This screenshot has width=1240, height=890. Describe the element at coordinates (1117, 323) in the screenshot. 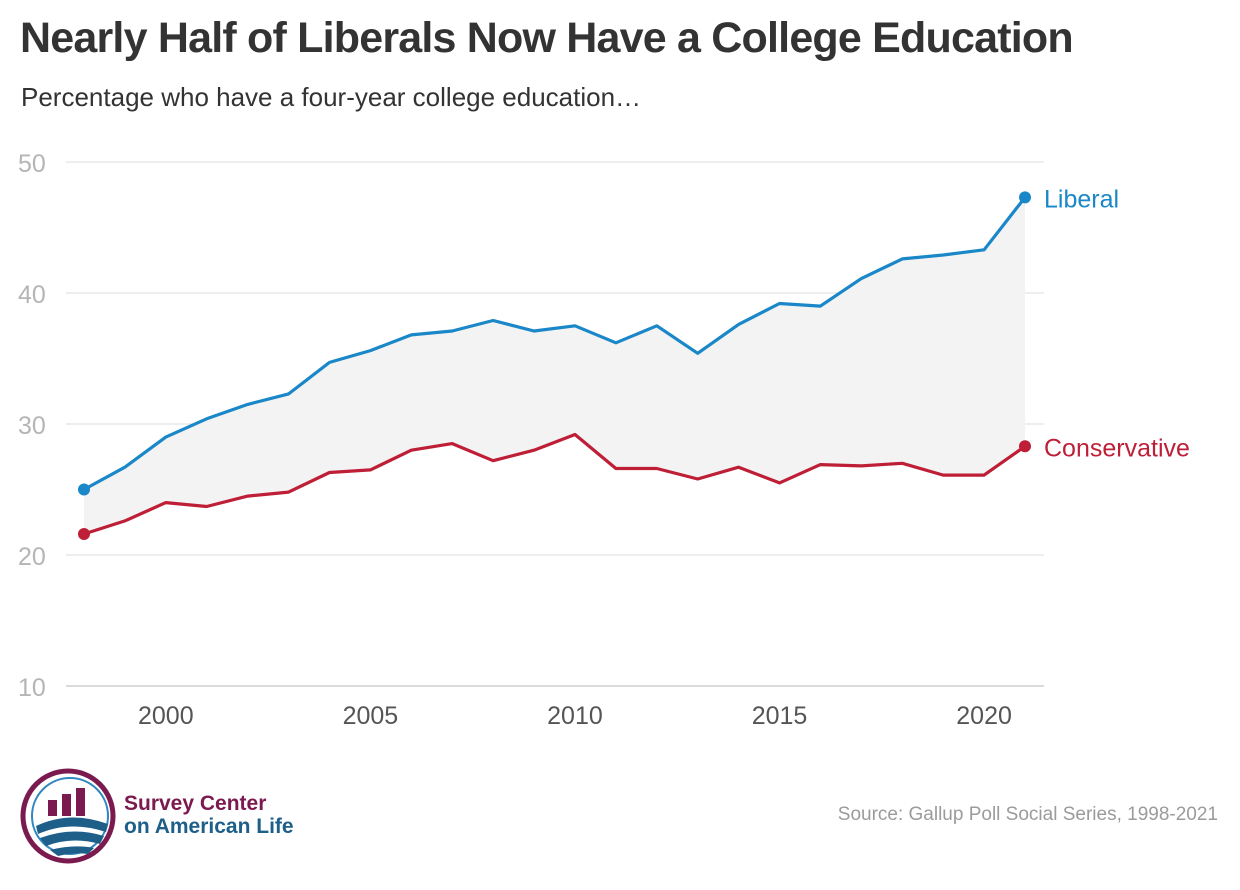

I see `series-labels: Liberal Conservative` at that location.